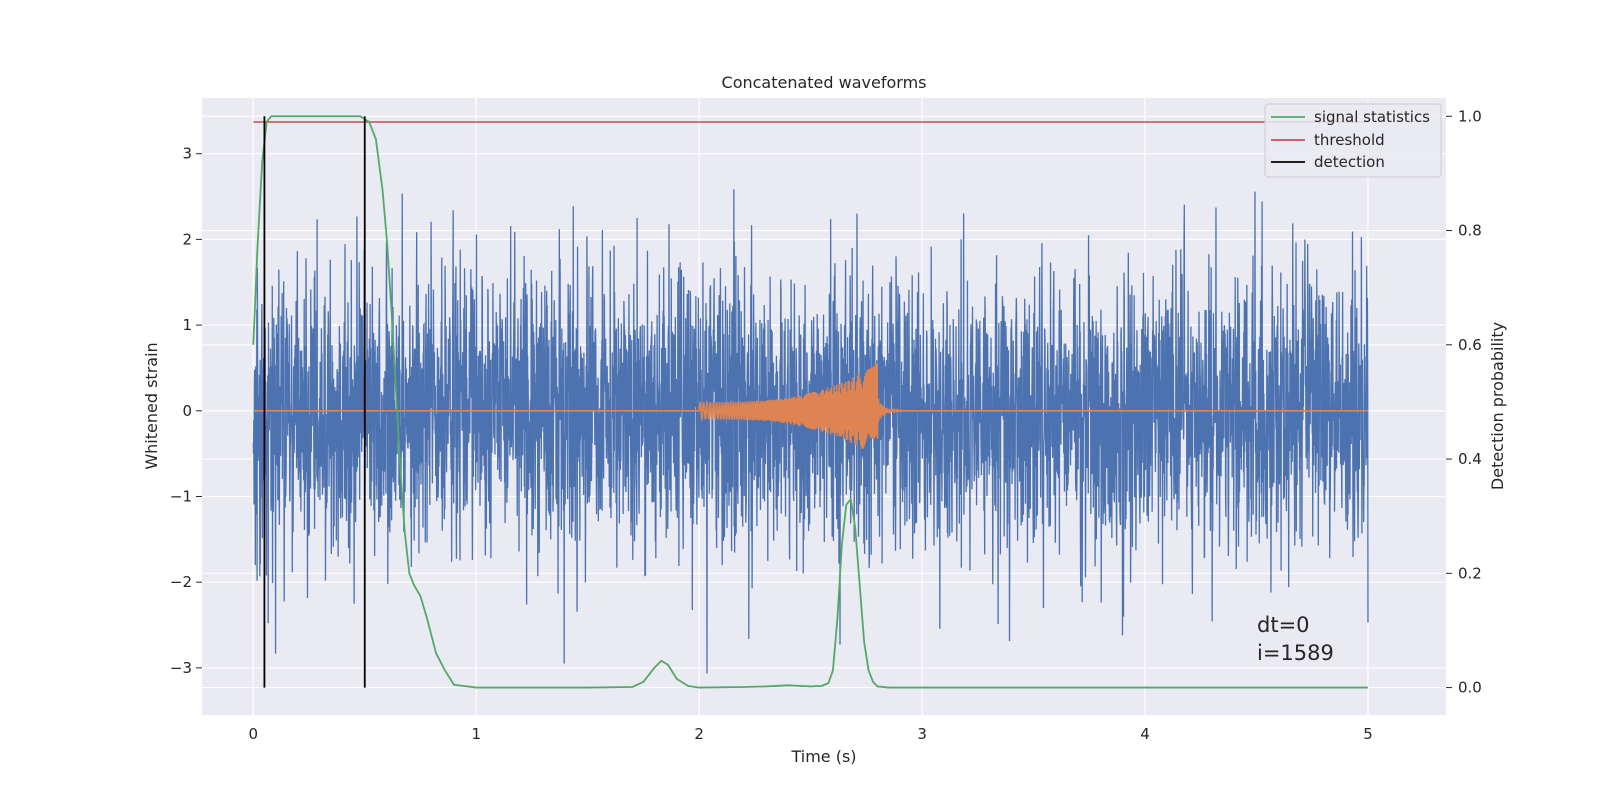 This screenshot has width=1600, height=800. What do you see at coordinates (1470, 573) in the screenshot?
I see `y2-tick-label: 0.2` at bounding box center [1470, 573].